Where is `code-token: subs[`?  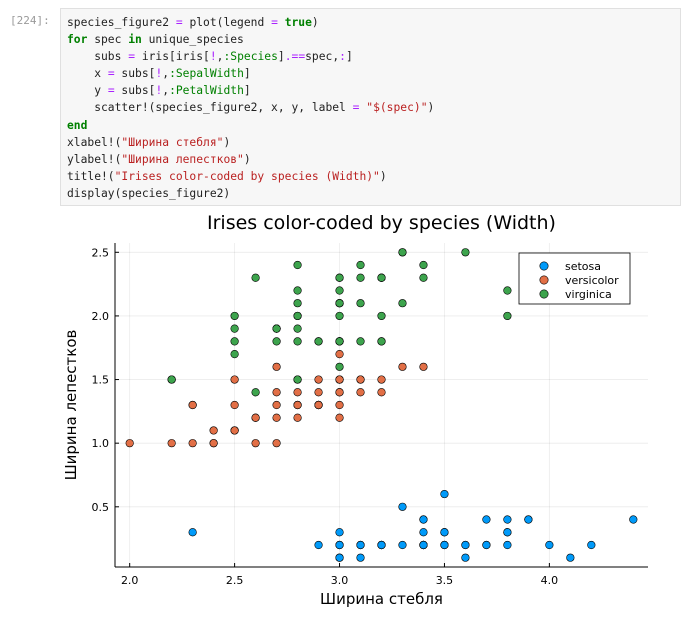 code-token: subs[ is located at coordinates (135, 91).